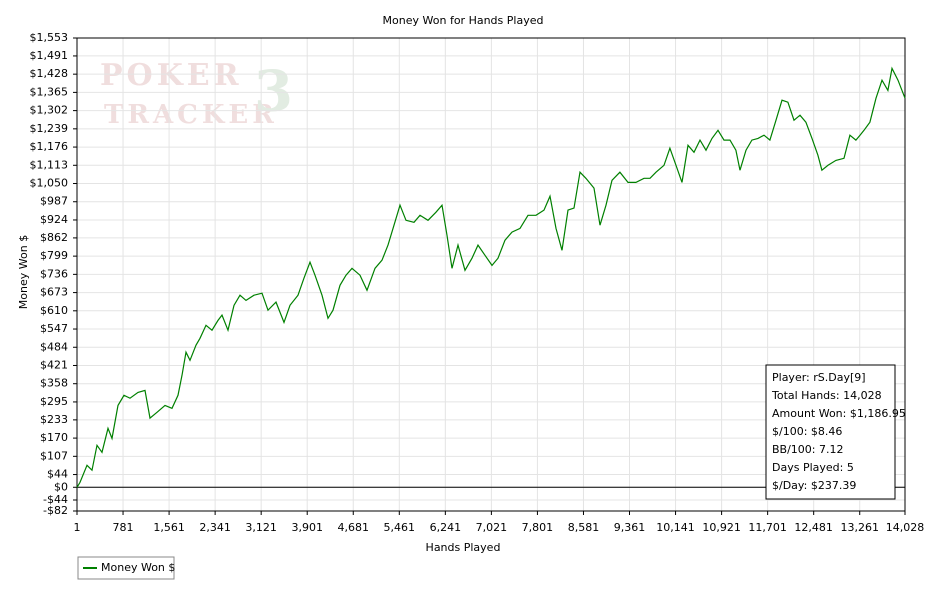 This screenshot has width=929, height=600. What do you see at coordinates (49, 37) in the screenshot?
I see `y-tick-label: $1,553` at bounding box center [49, 37].